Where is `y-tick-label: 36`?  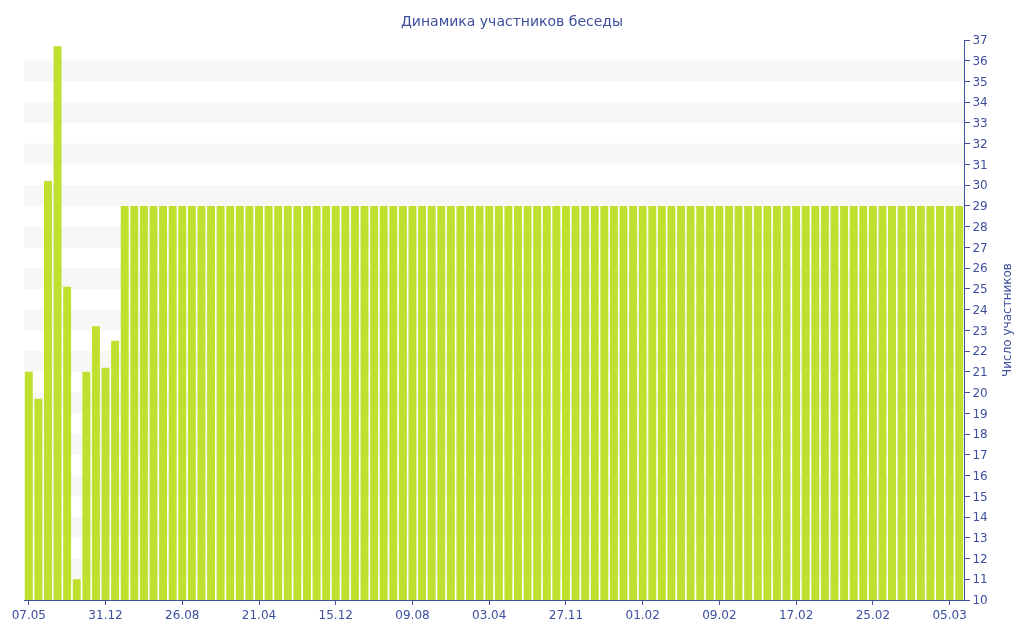 y-tick-label: 36 is located at coordinates (980, 60).